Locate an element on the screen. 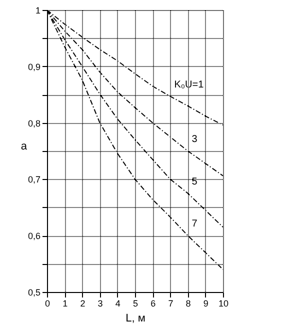 The width and height of the screenshot is (290, 336). x-tick-label: 7 is located at coordinates (171, 303).